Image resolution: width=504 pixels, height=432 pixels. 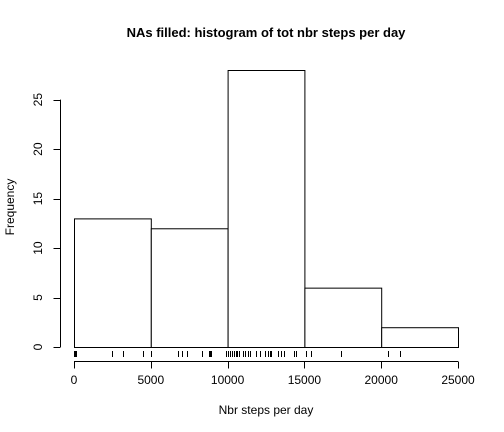 What do you see at coordinates (273, 374) in the screenshot?
I see `x-axis: 0 5000 10000 15000 20000 25000` at bounding box center [273, 374].